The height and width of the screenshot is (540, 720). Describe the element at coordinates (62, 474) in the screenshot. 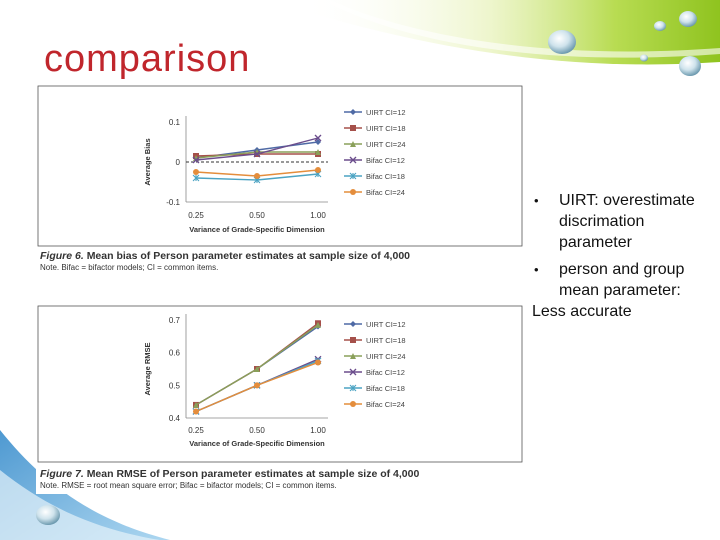

I see `figure-7-label: Figure 7.` at that location.